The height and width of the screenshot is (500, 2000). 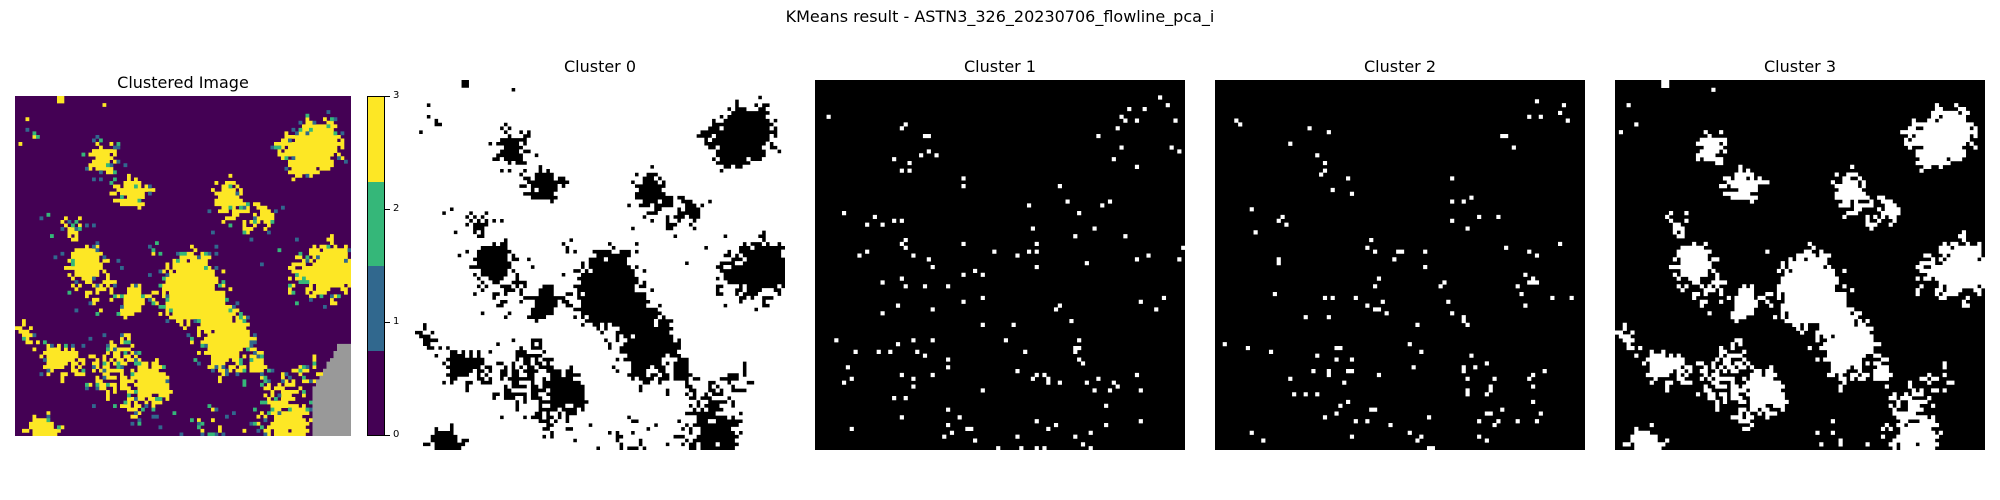 I want to click on colorbar, so click(x=376, y=266).